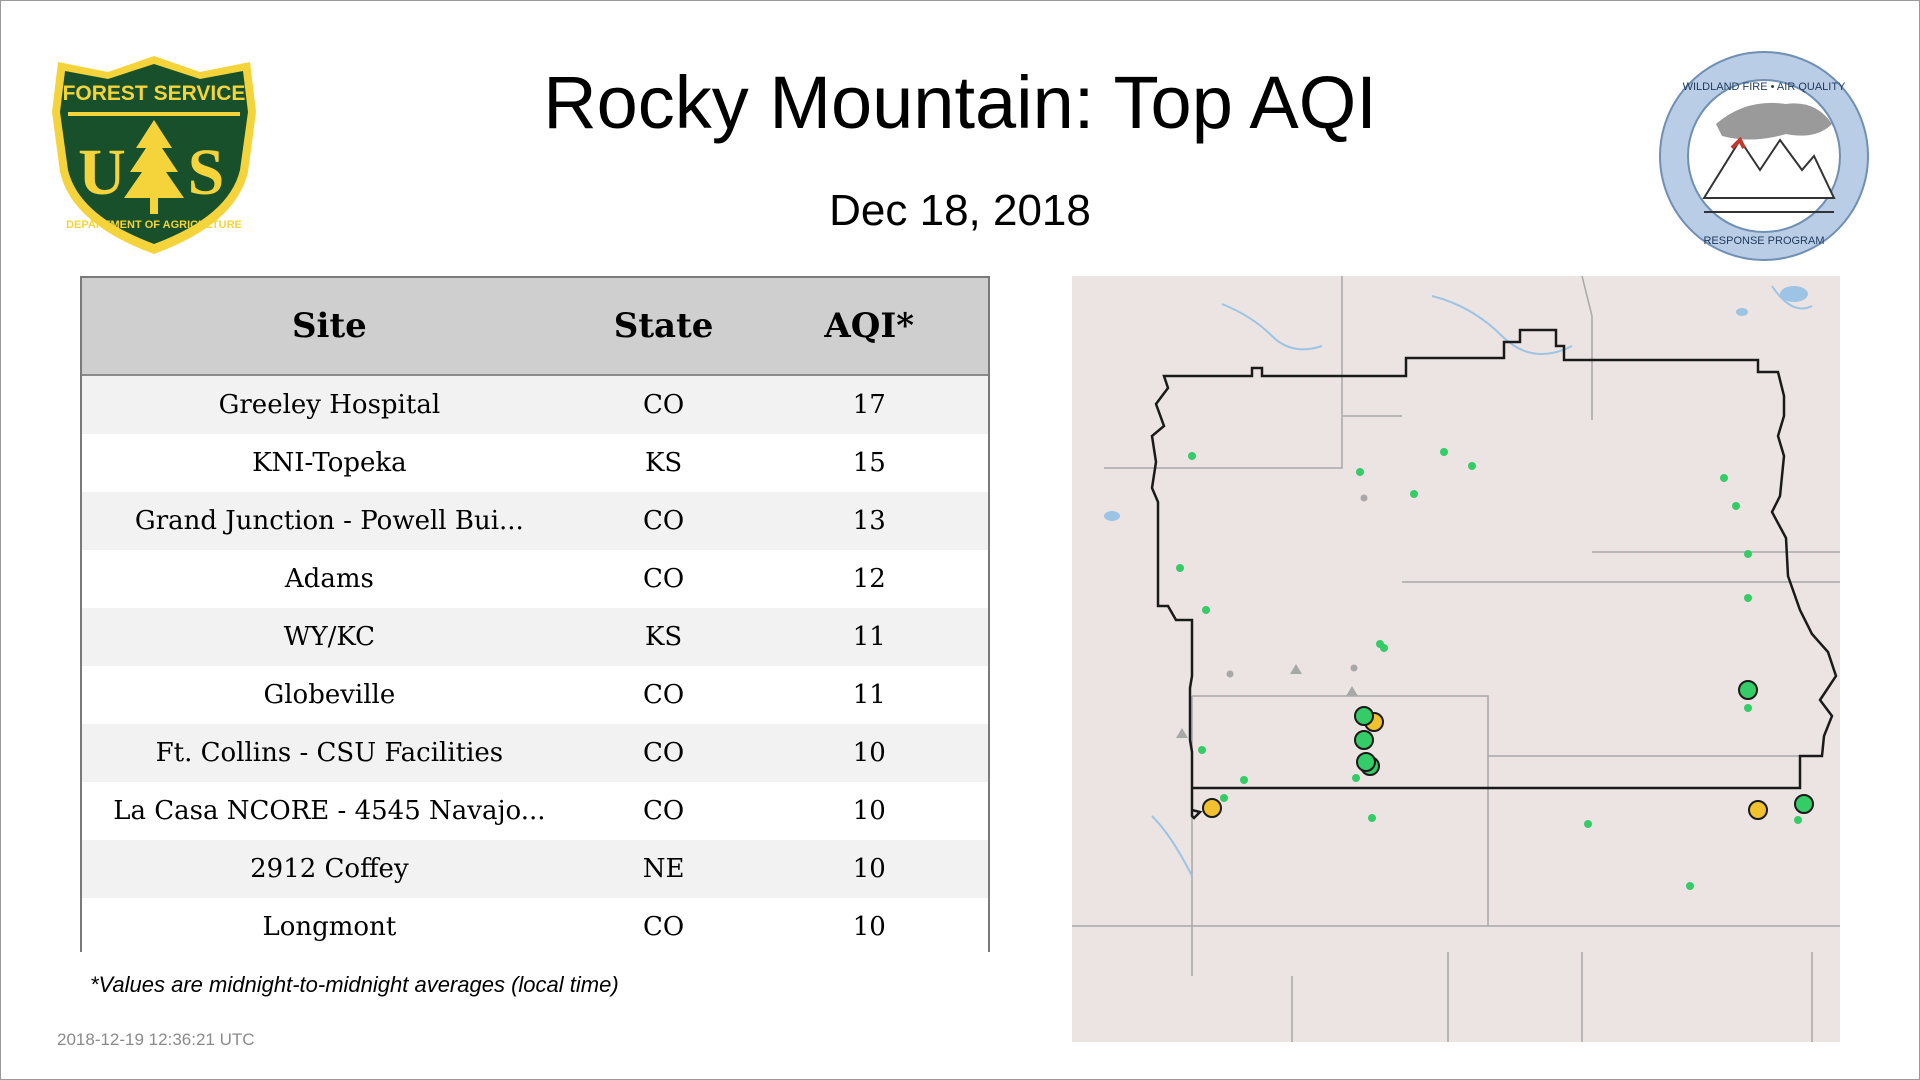  Describe the element at coordinates (329, 753) in the screenshot. I see `cell-site: Ft. Collins - CSU Facilities` at that location.